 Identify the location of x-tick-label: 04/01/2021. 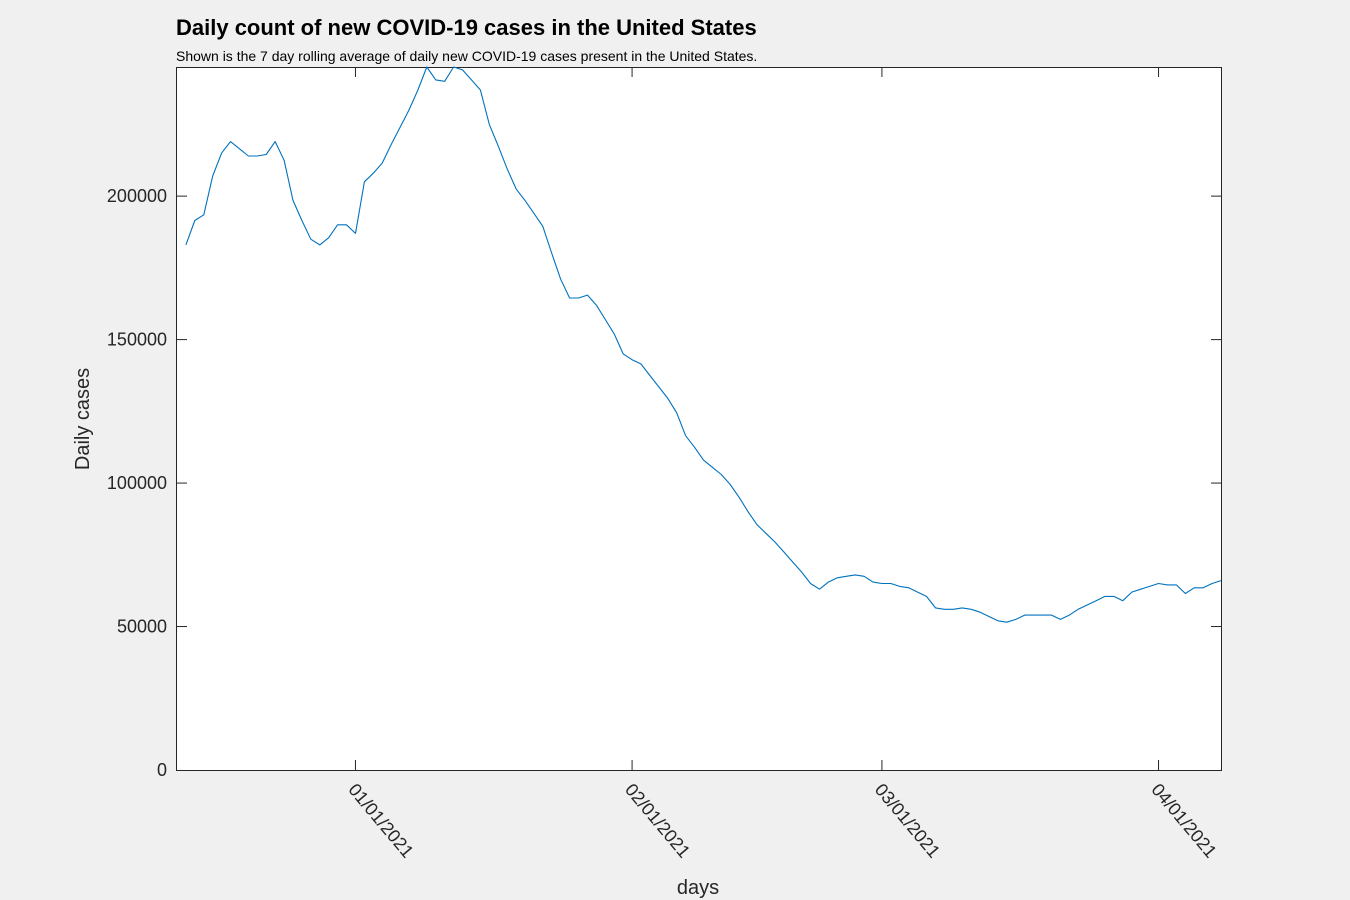
(1183, 821).